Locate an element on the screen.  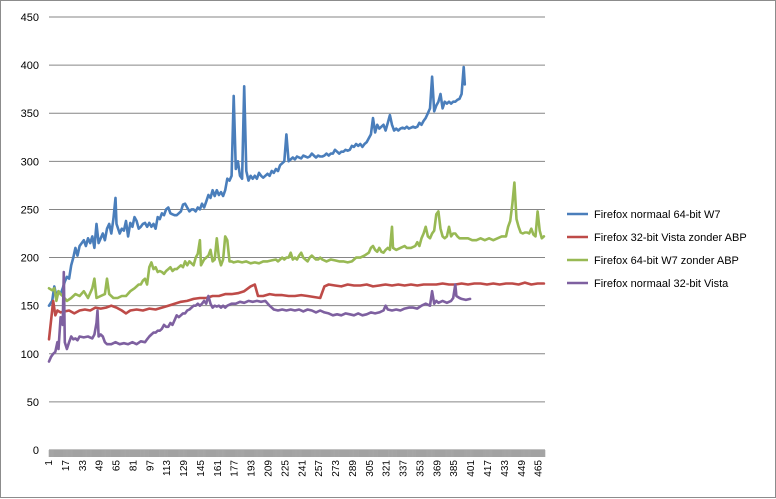
x-tick-label: 145 is located at coordinates (201, 468).